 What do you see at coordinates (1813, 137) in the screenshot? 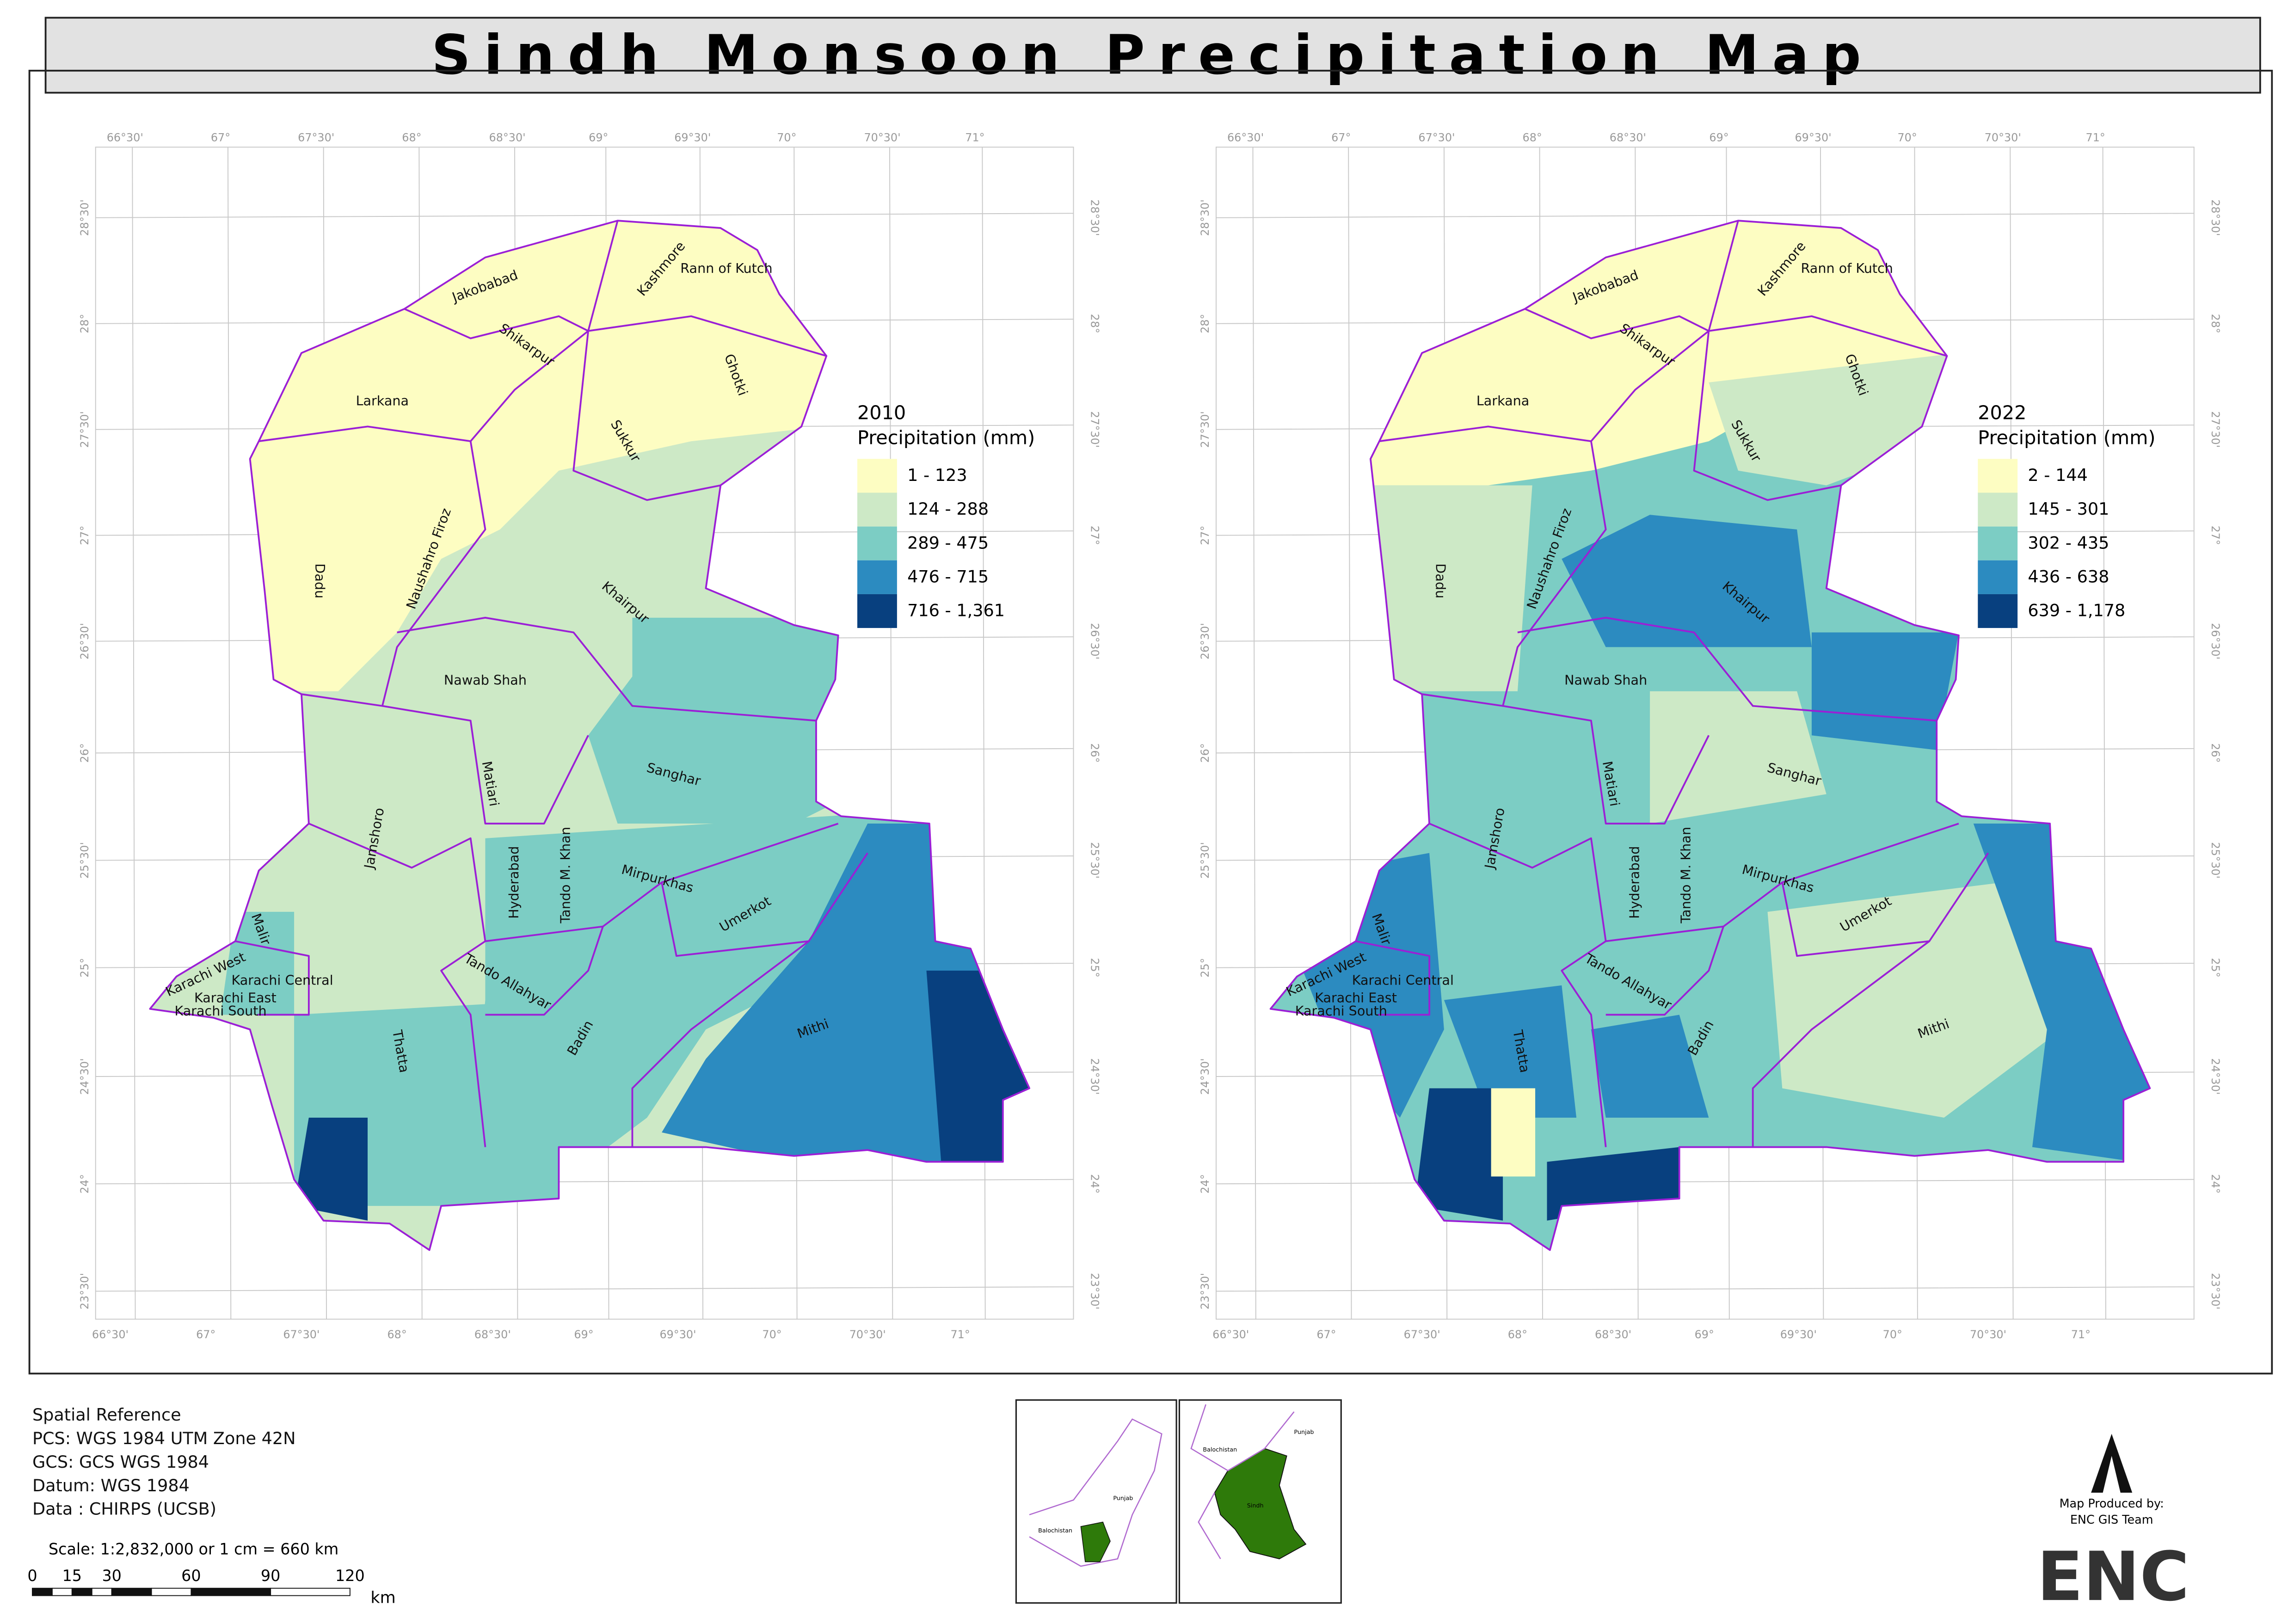
I see `longitude-label: 69°30'` at bounding box center [1813, 137].